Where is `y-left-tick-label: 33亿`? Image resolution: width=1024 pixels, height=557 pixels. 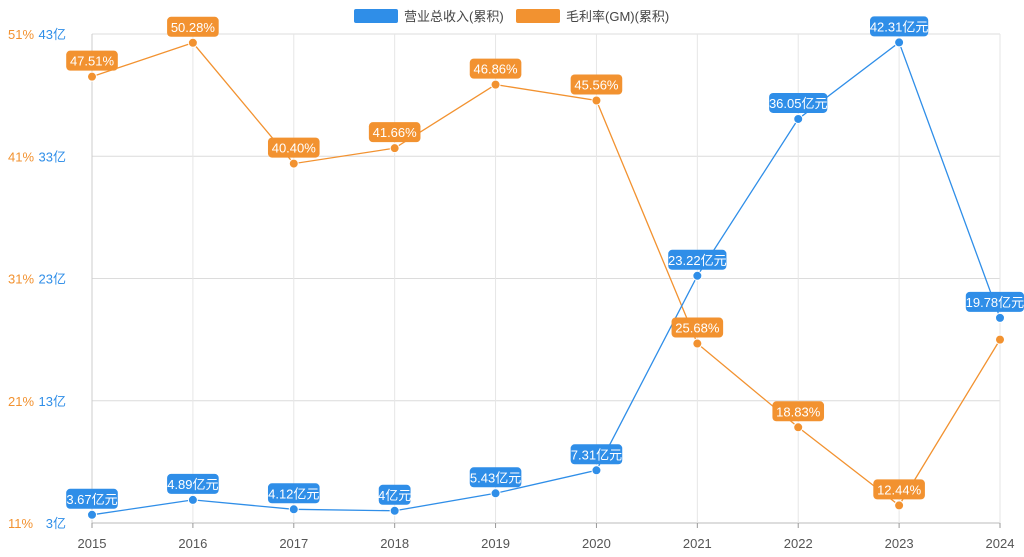 y-left-tick-label: 33亿 is located at coordinates (52, 156).